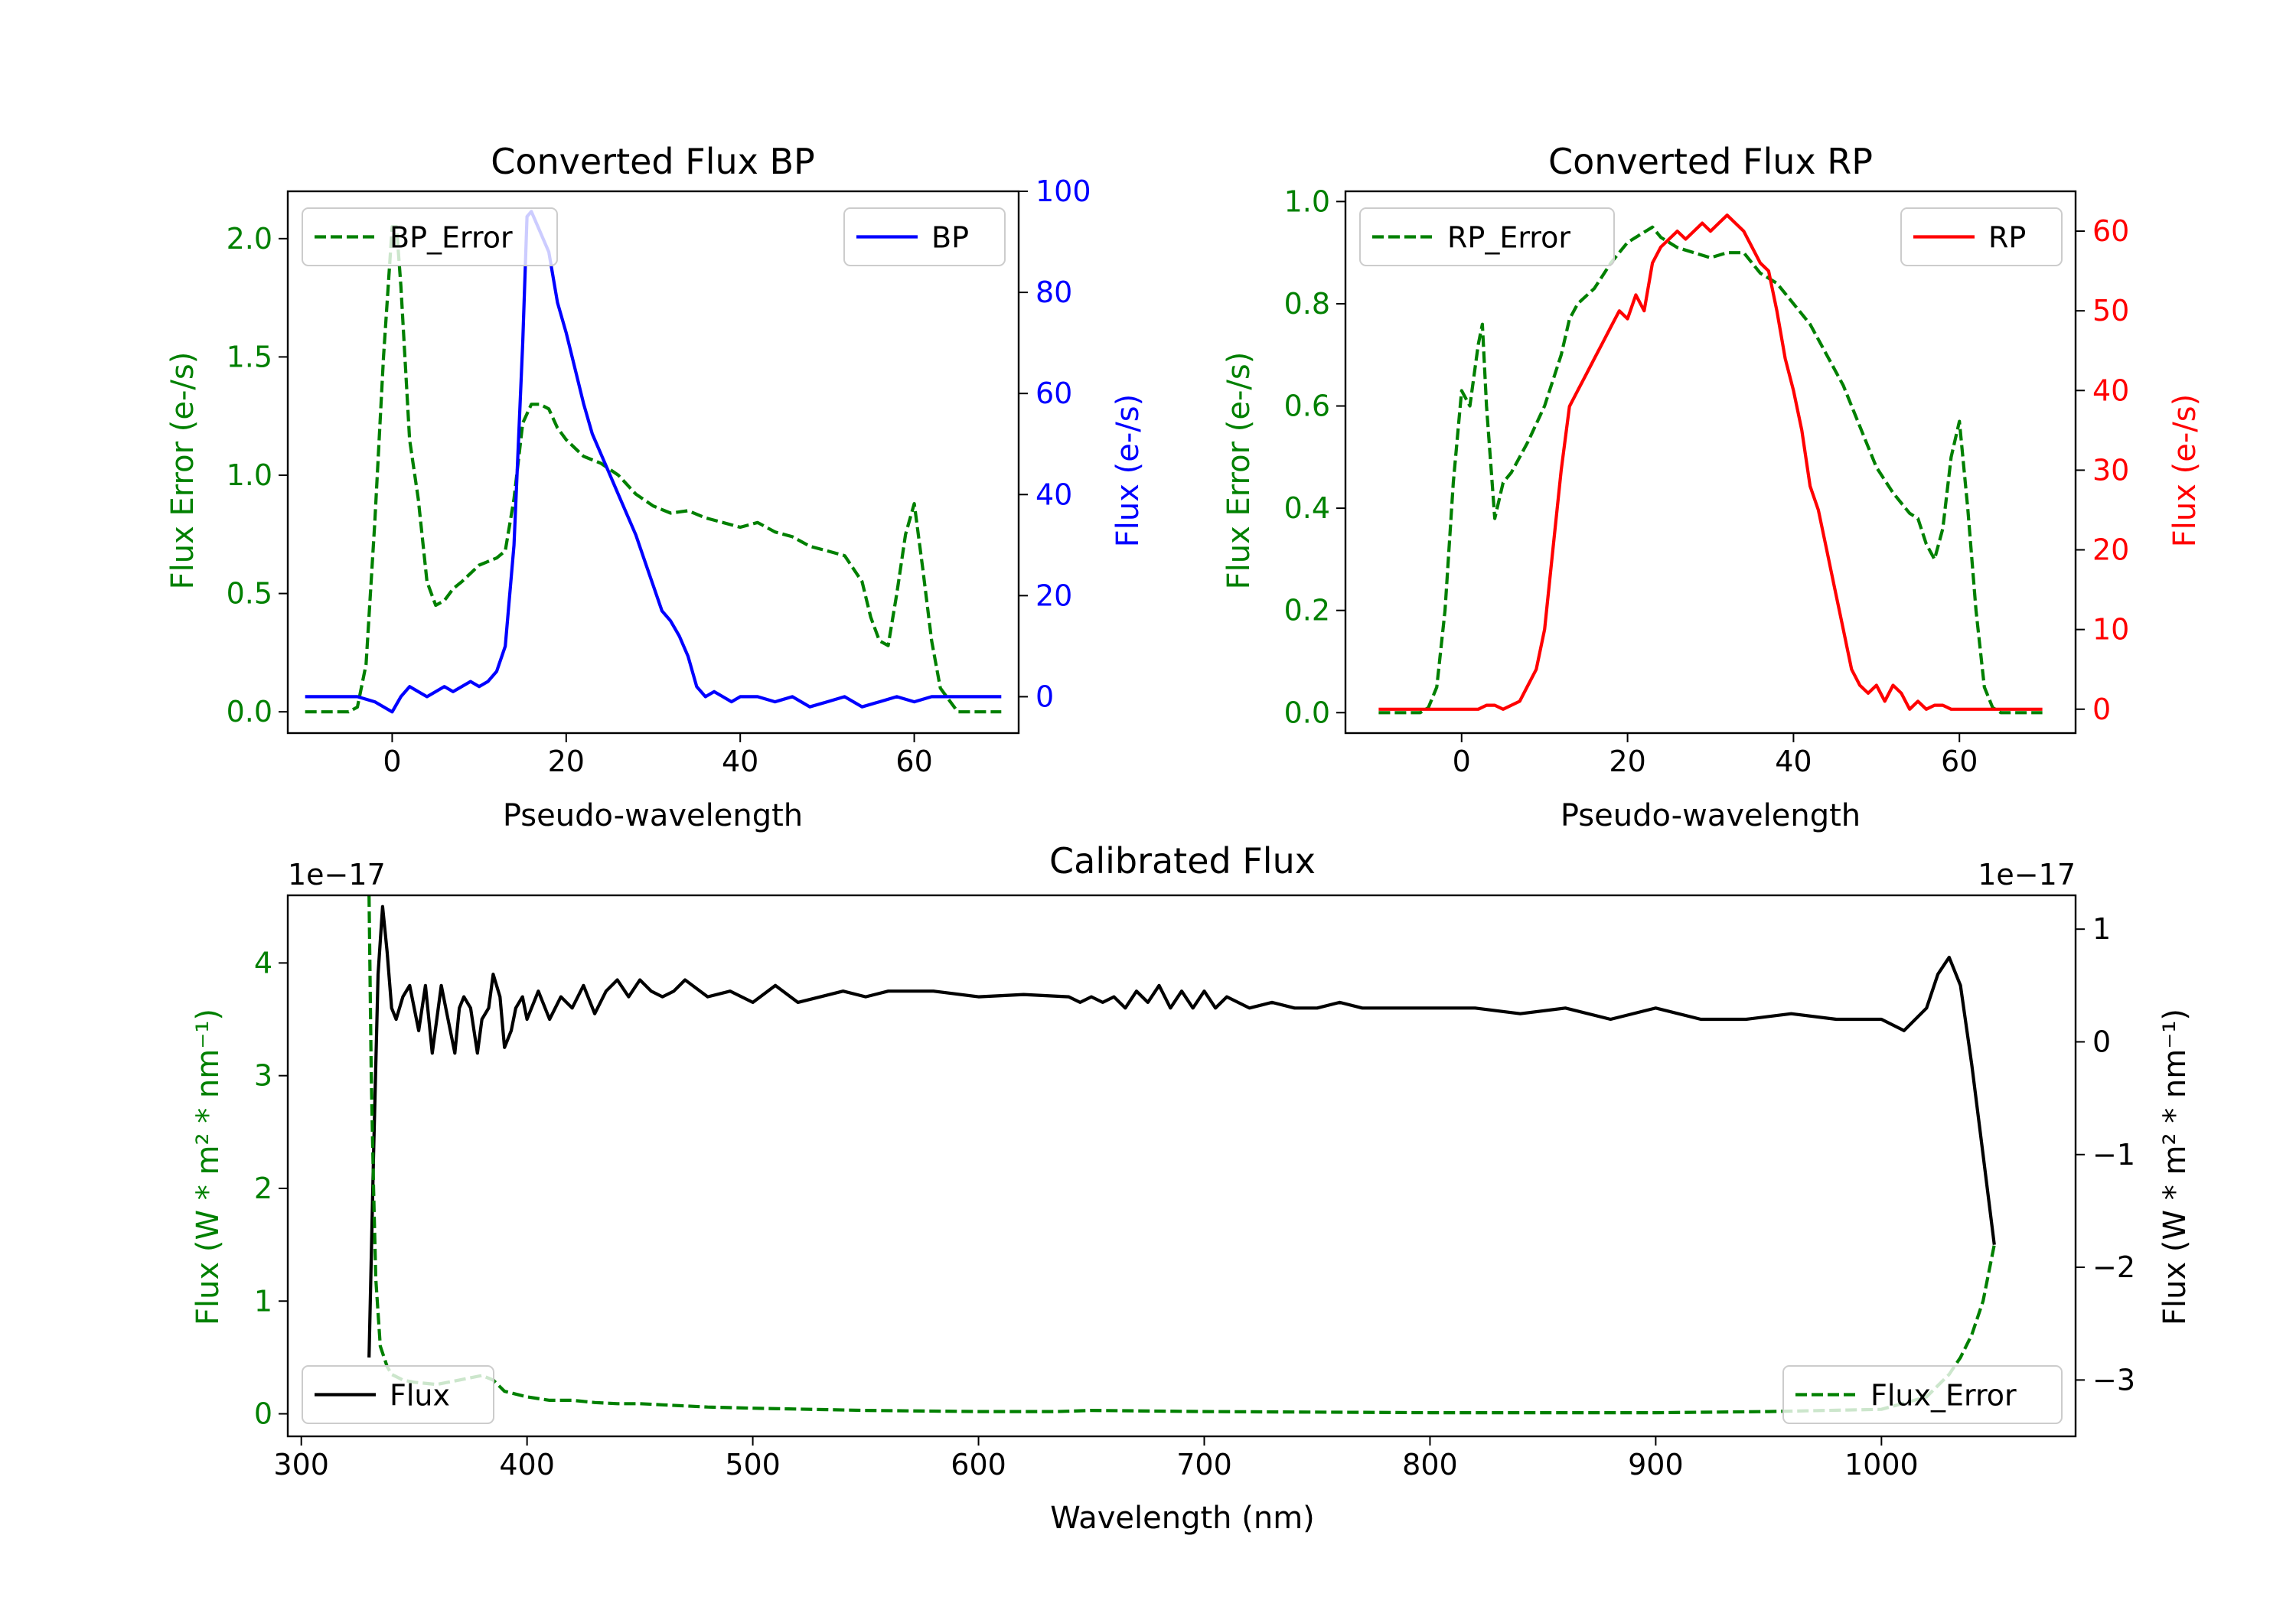  I want to click on cal-xtick-label: 500, so click(753, 1465).